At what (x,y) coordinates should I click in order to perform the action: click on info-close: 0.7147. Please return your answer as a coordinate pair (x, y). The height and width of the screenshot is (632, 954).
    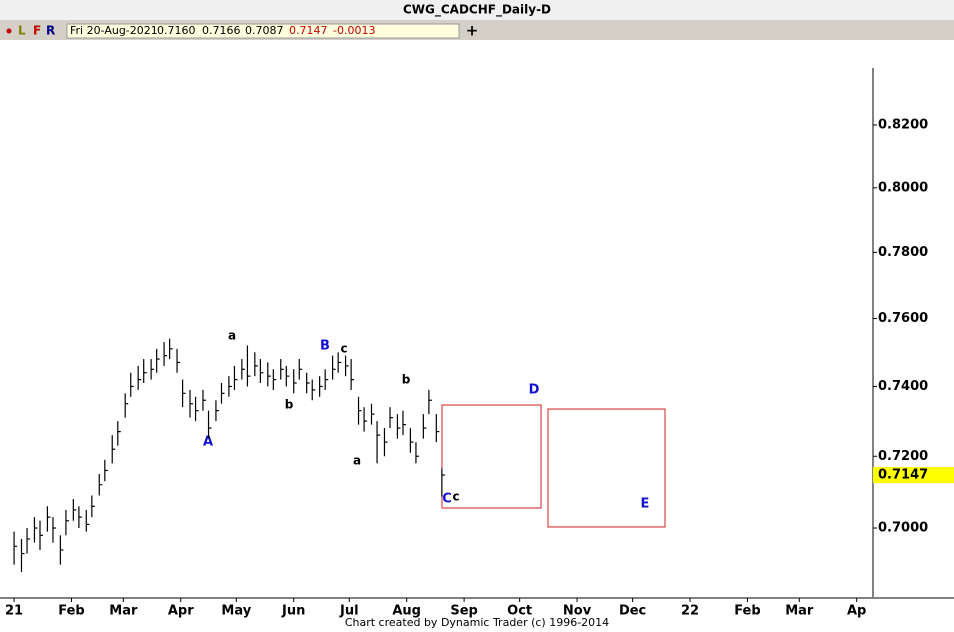
    Looking at the image, I should click on (308, 30).